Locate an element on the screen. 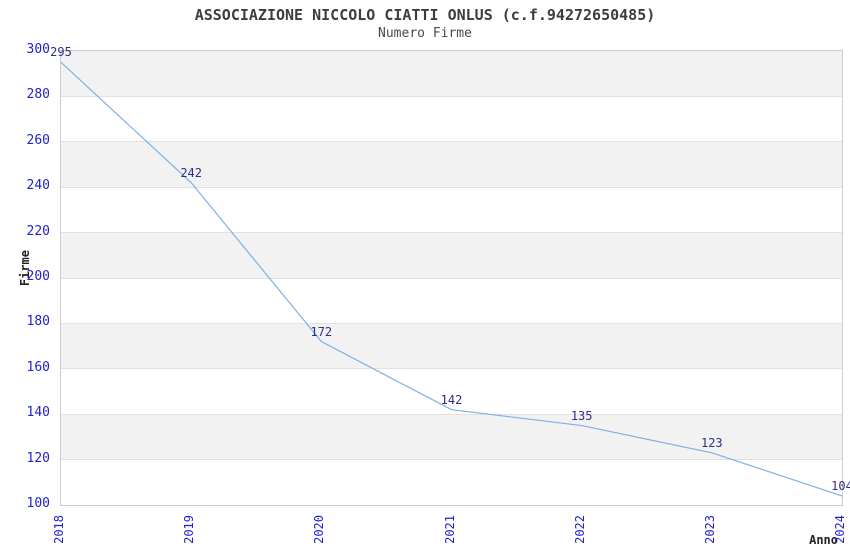 The image size is (850, 550). data-label: 242 is located at coordinates (191, 172).